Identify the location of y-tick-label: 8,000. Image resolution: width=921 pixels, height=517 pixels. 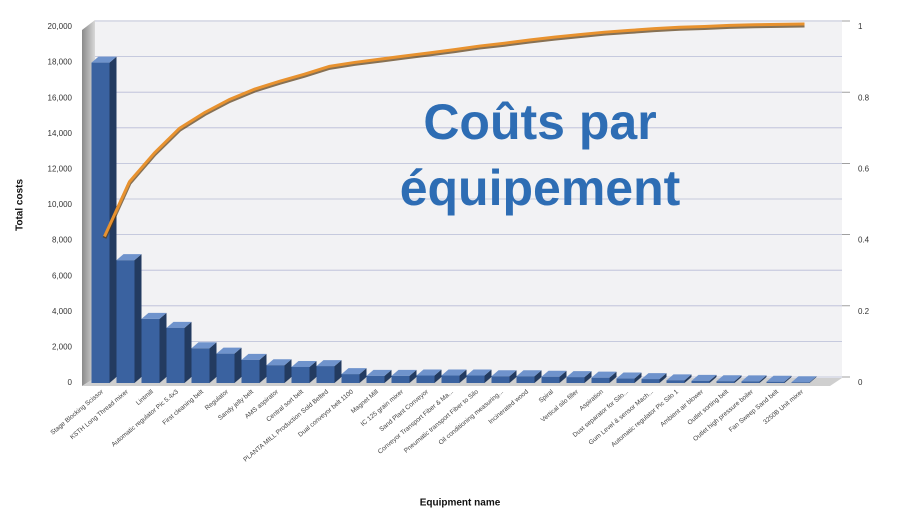
(62, 240).